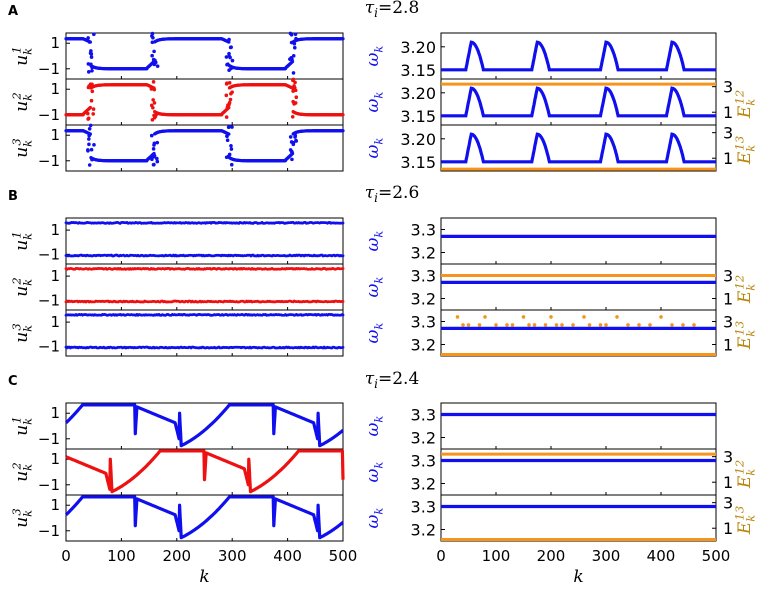 This screenshot has width=765, height=589. What do you see at coordinates (22, 333) in the screenshot?
I see `svg-text: uk3` at bounding box center [22, 333].